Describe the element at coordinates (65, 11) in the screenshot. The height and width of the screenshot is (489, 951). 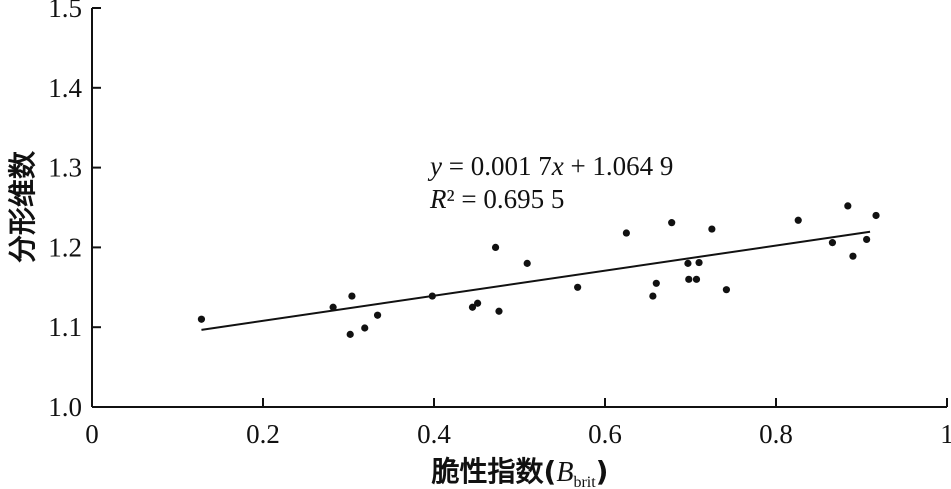
I see `y-tick-label: 1.5` at that location.